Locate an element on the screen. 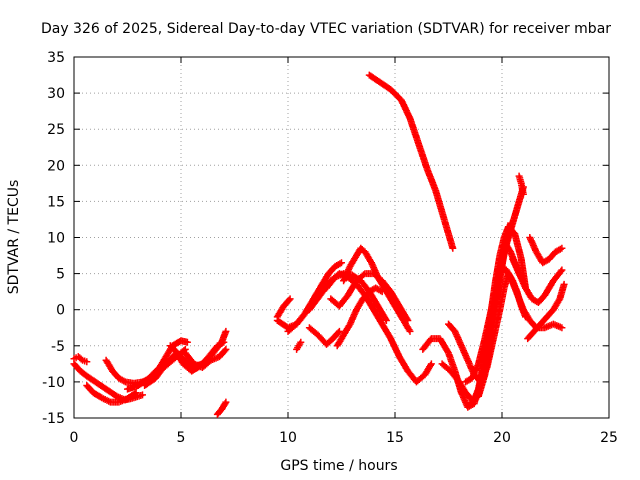 This screenshot has width=640, height=480. y-tick-label: 15 is located at coordinates (56, 202).